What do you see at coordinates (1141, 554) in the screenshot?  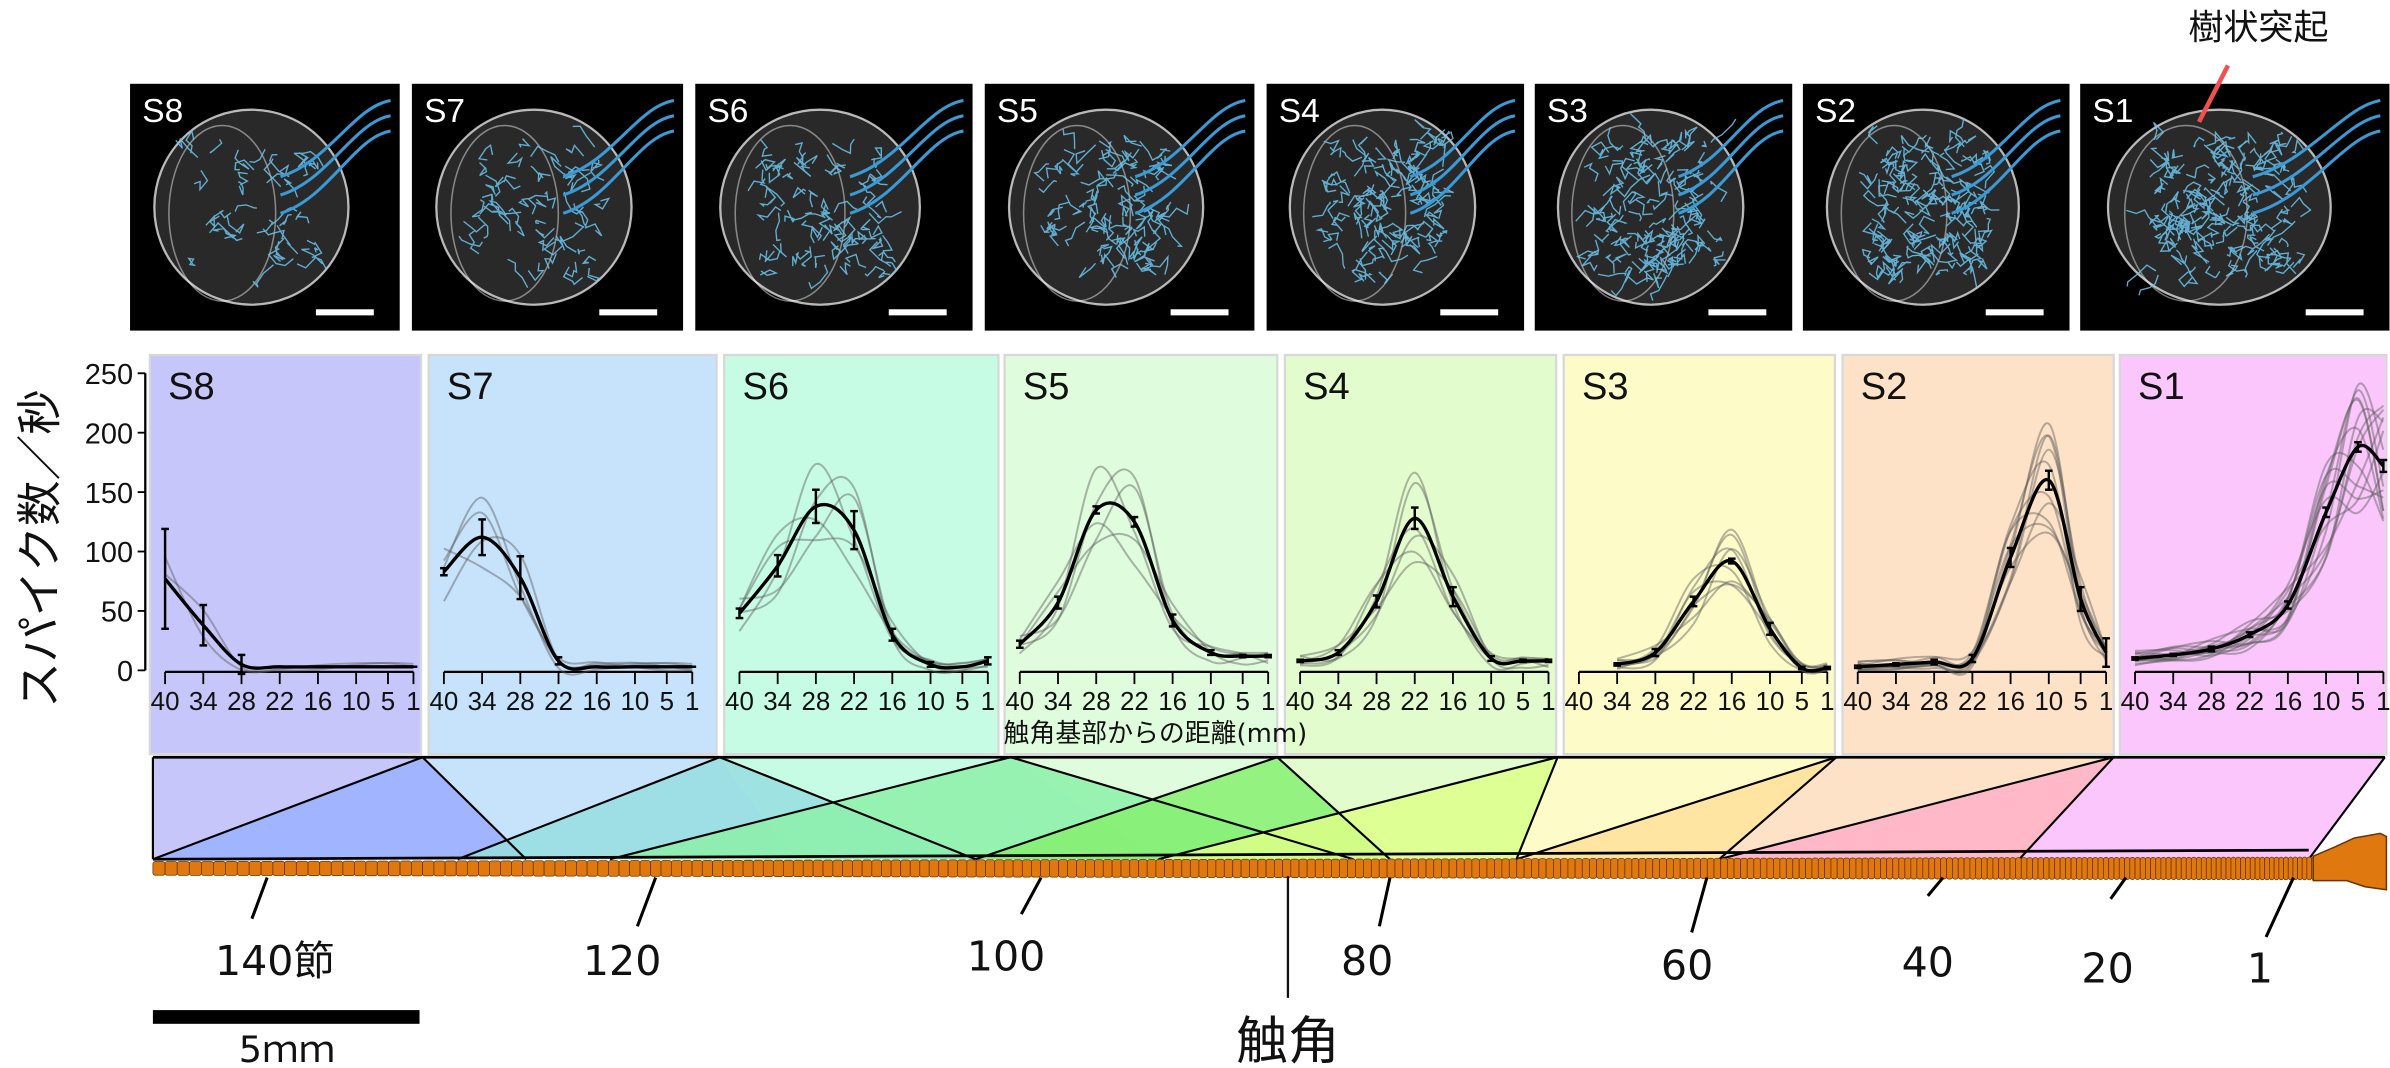 I see `panel-s5: S5 40 34 28 22 16 10 5 1` at bounding box center [1141, 554].